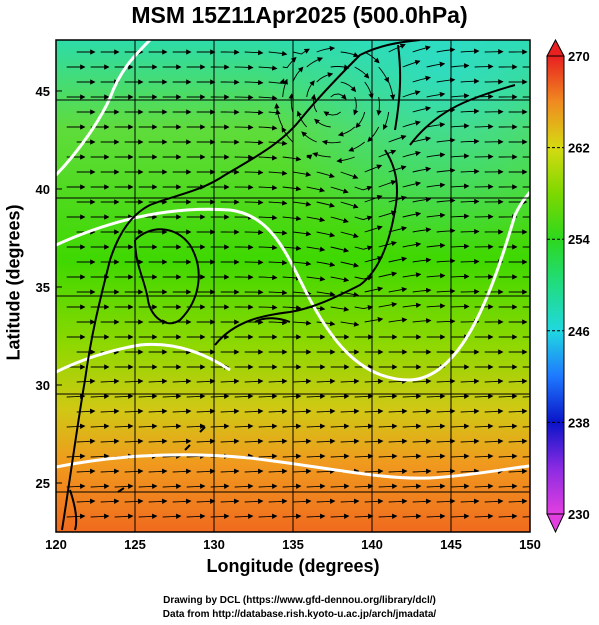 This screenshot has height=625, width=599. Describe the element at coordinates (306, 247) in the screenshot. I see `coast-kyushu-honshu` at that location.